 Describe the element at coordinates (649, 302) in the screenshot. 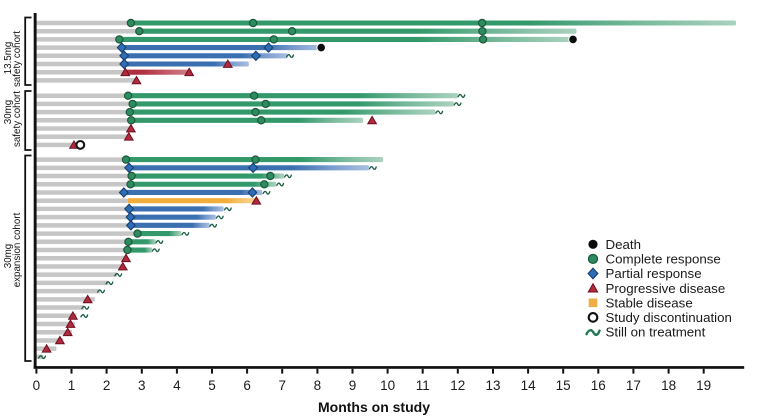

I see `svg-text: Stable disease` at that location.